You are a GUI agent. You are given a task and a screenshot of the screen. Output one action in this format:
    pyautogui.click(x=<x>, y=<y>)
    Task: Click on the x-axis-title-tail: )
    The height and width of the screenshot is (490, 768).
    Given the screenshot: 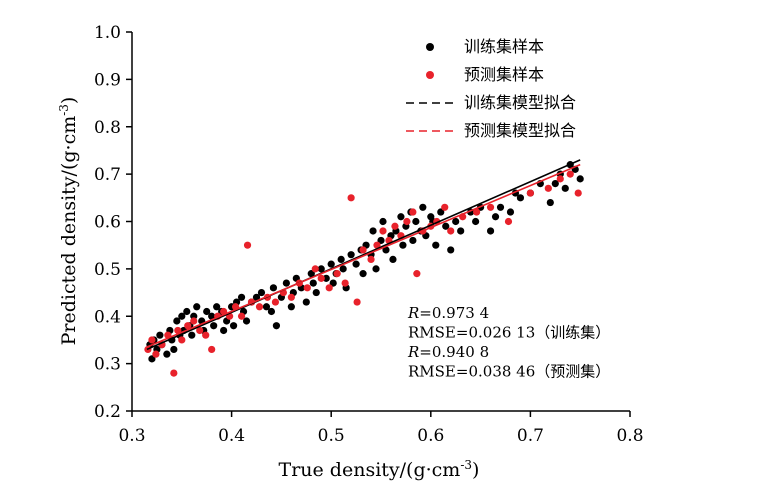 What is the action you would take?
    pyautogui.click(x=475, y=470)
    